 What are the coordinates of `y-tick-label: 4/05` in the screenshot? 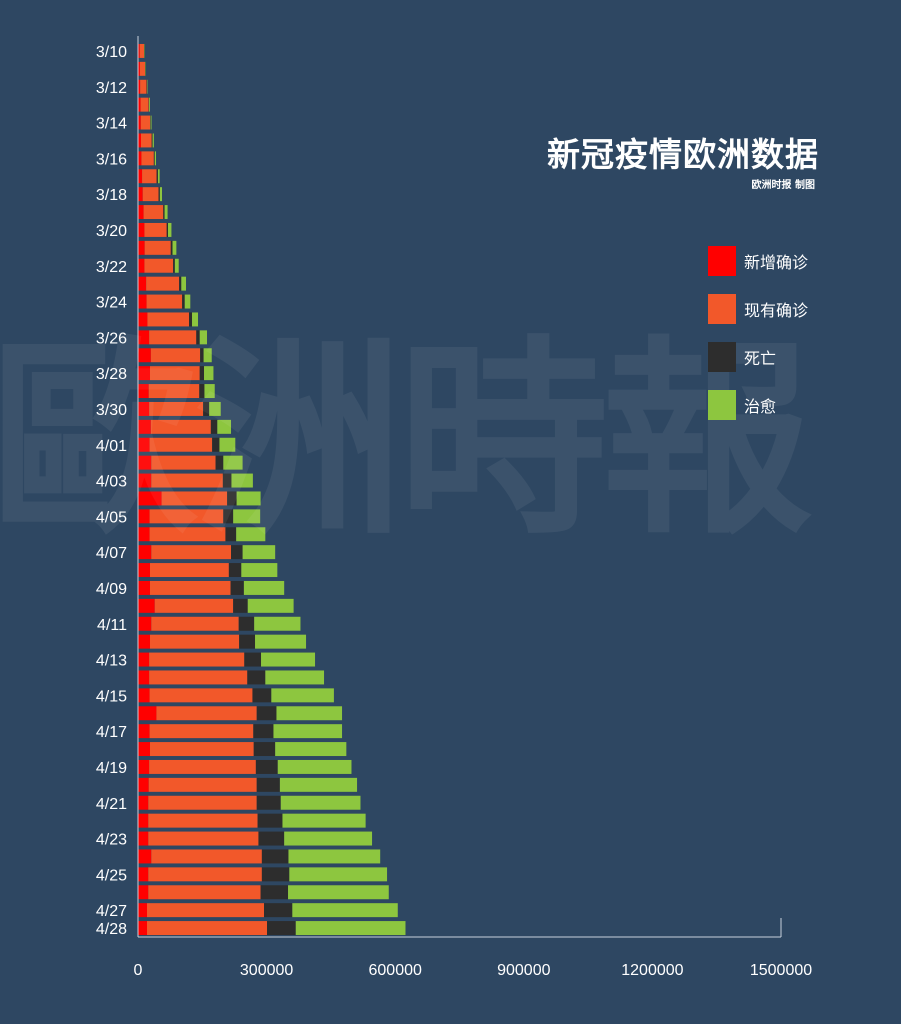 It's located at (111, 517).